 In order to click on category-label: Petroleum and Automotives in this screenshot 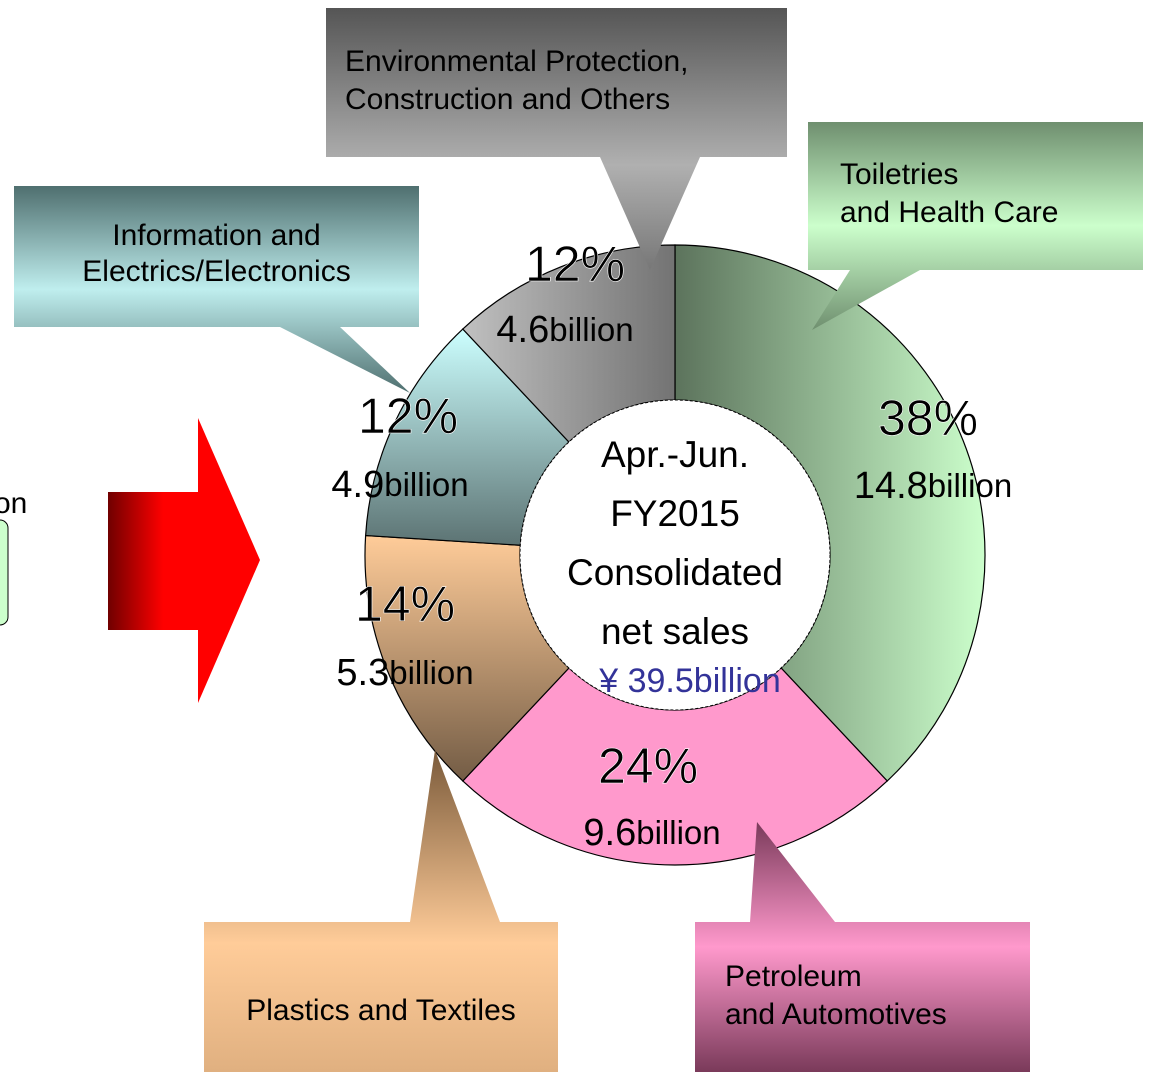, I will do `click(836, 995)`.